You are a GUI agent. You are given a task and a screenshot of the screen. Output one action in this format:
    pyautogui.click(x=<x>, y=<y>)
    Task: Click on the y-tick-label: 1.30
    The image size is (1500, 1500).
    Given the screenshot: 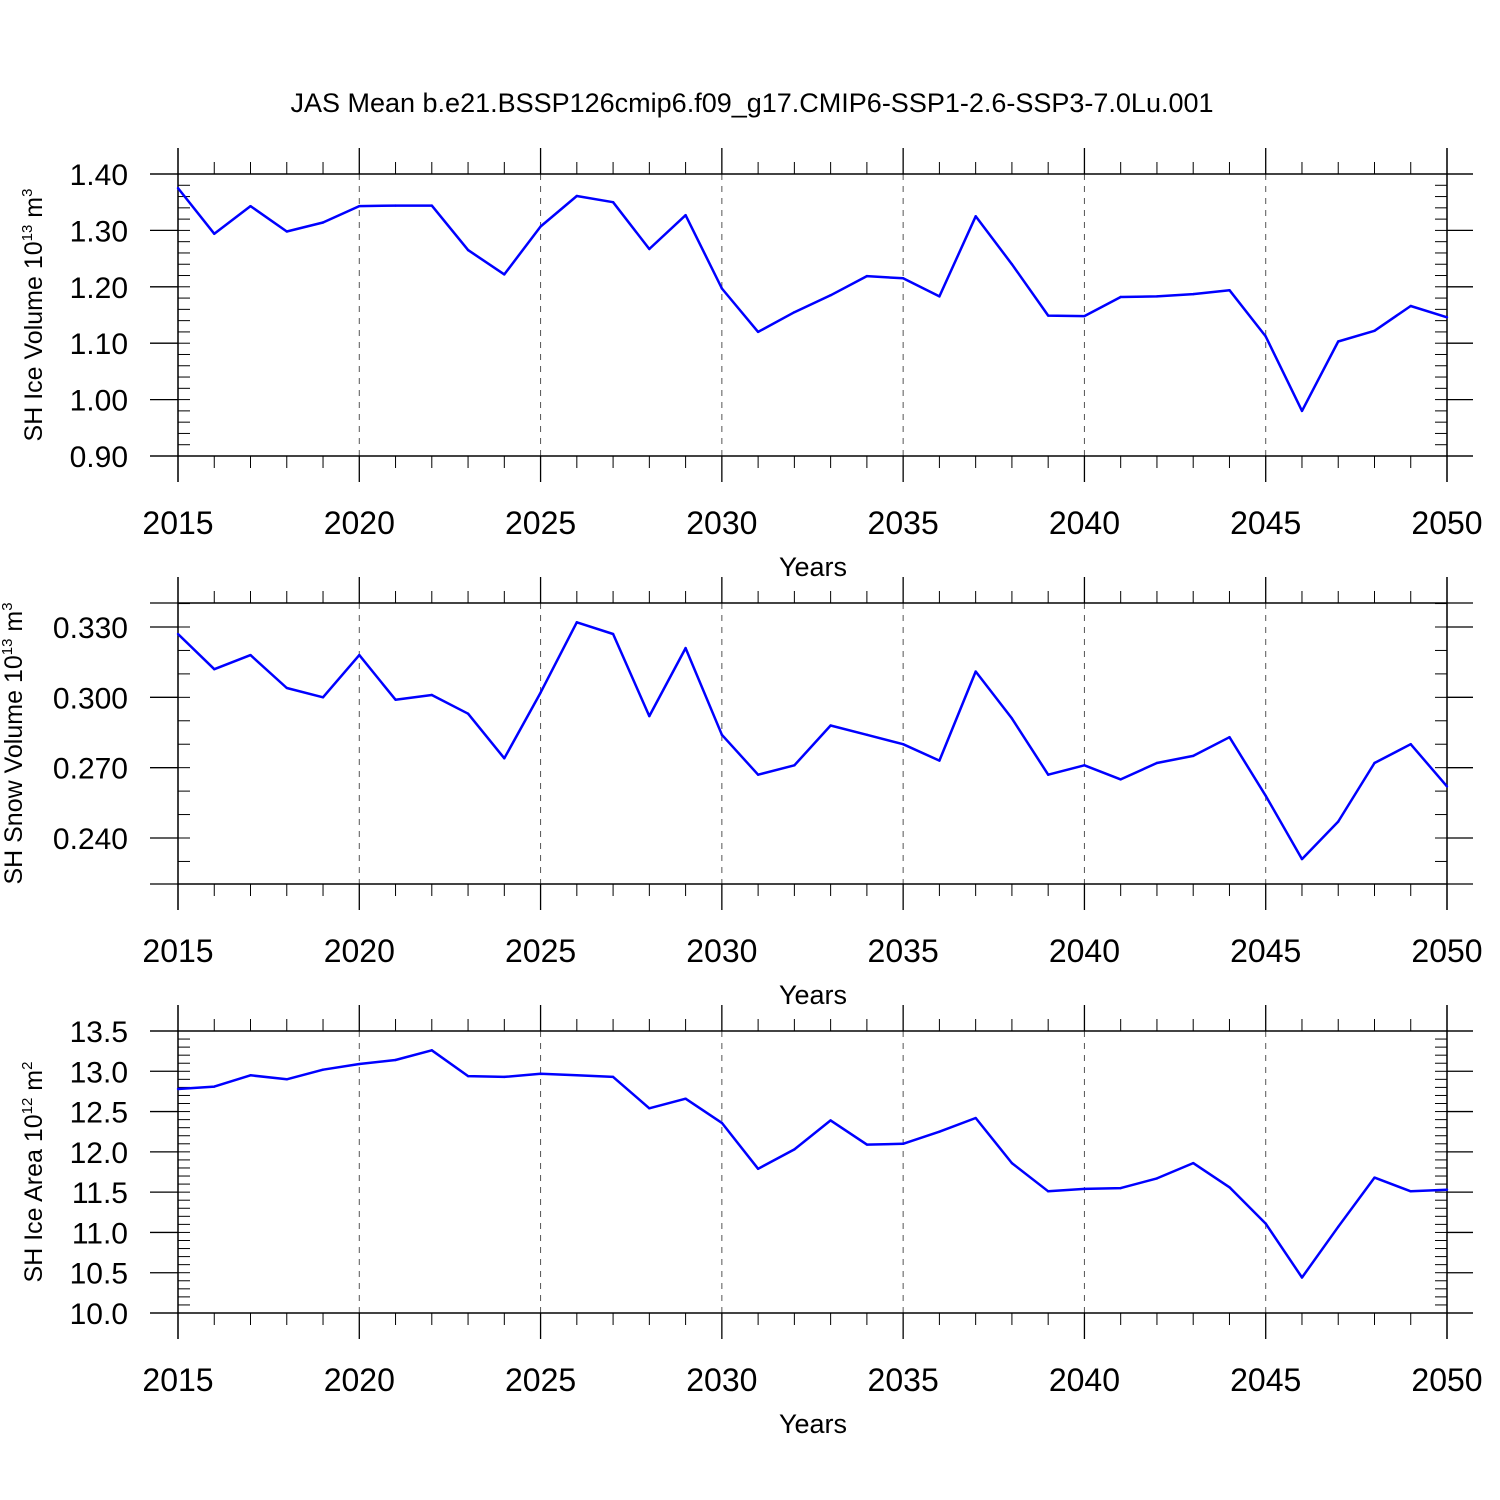 What is the action you would take?
    pyautogui.click(x=99, y=231)
    